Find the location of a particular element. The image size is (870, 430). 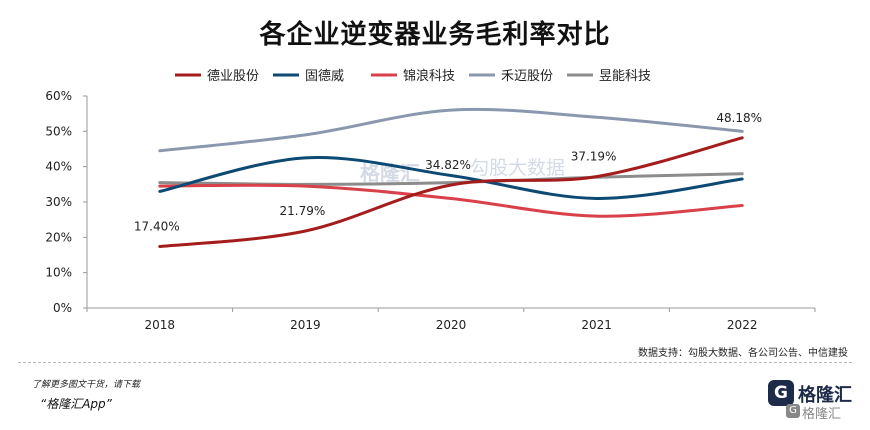

logo-text: 格隆汇 is located at coordinates (825, 395).